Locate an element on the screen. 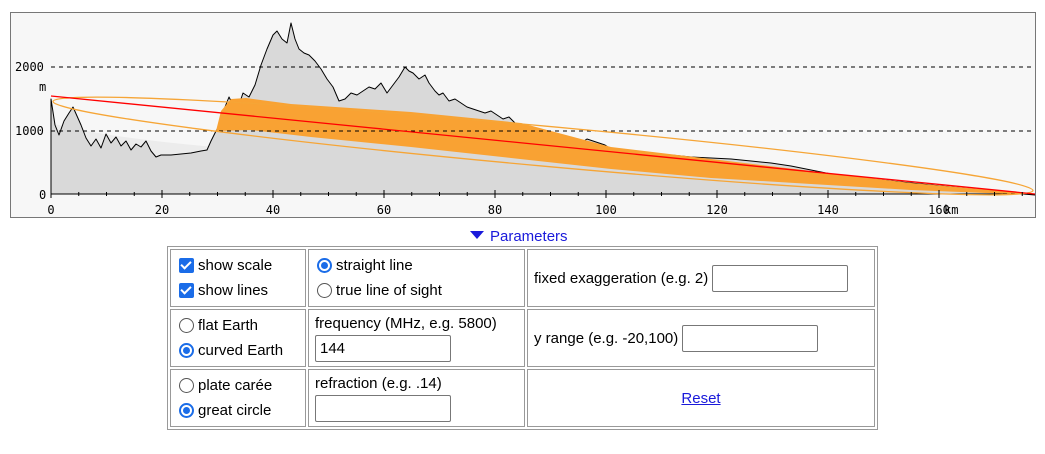 The height and width of the screenshot is (454, 1045). straight-line-radio: straight line is located at coordinates (416, 265).